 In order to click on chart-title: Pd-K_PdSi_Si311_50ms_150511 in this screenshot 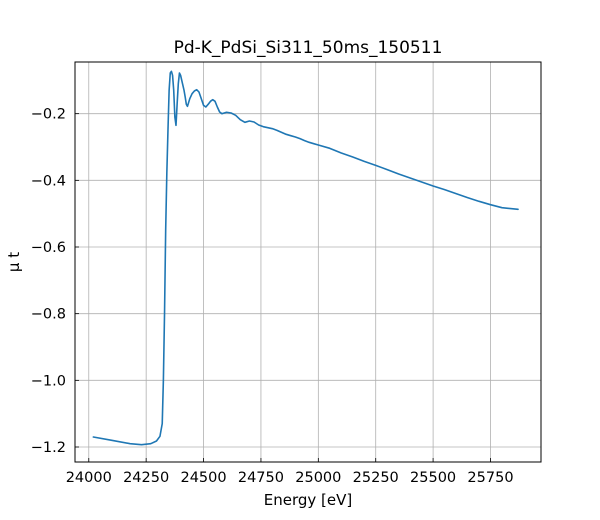, I will do `click(308, 48)`.